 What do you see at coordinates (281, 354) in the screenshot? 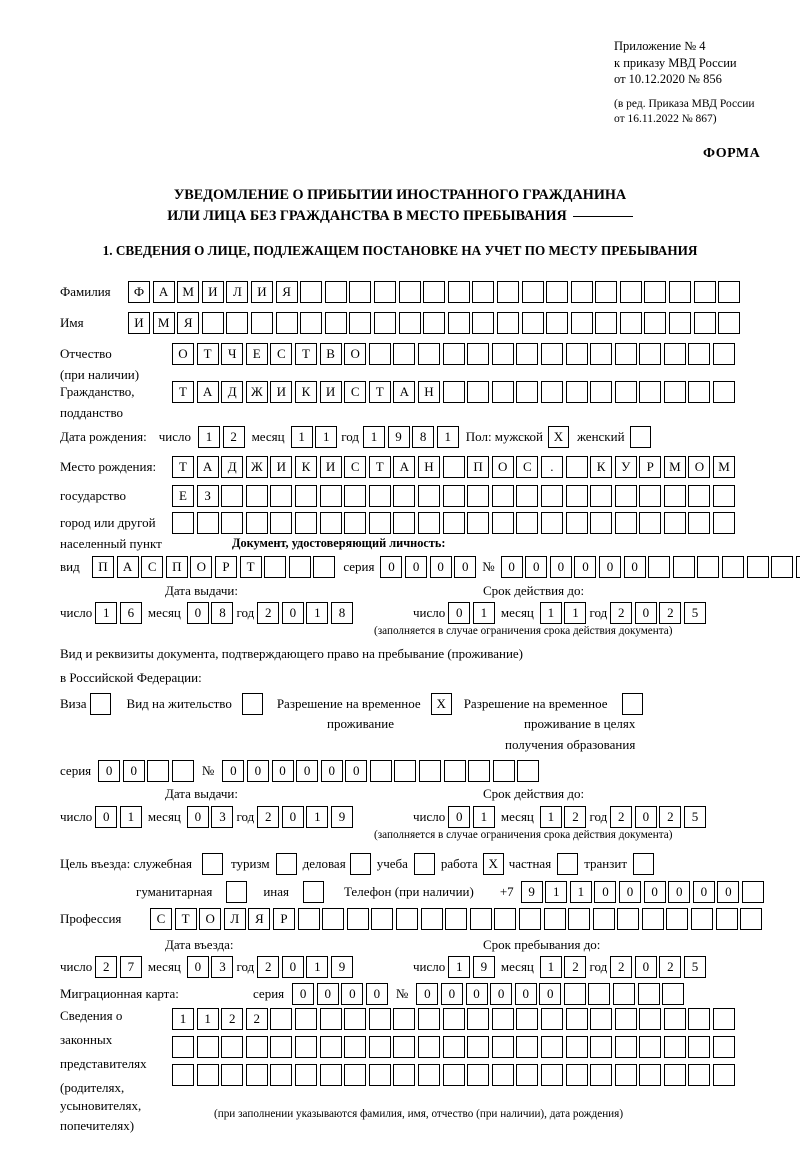
I see `char-box: С` at bounding box center [281, 354].